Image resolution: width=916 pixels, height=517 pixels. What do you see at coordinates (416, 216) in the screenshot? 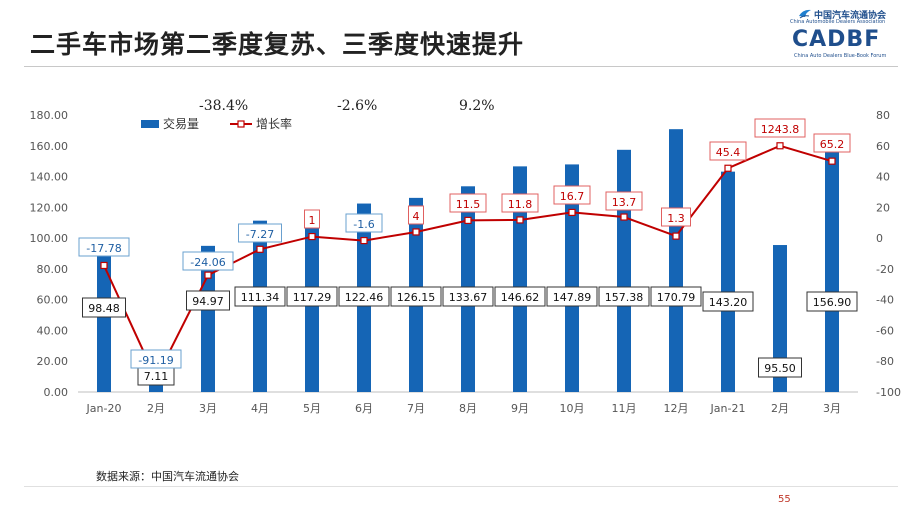
I see `rate-data-label: 4` at bounding box center [416, 216].